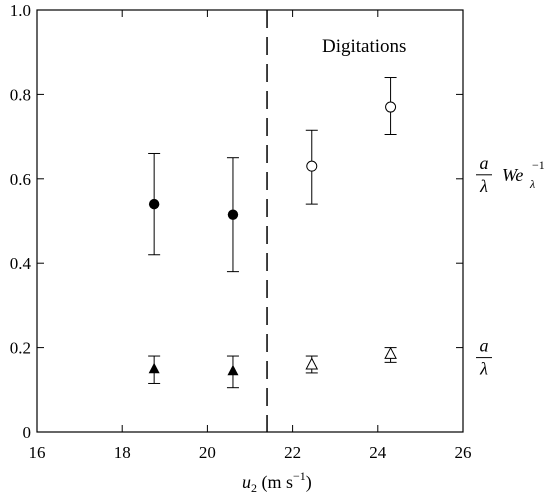 The height and width of the screenshot is (497, 552). What do you see at coordinates (463, 452) in the screenshot?
I see `x-tick-label: 26` at bounding box center [463, 452].